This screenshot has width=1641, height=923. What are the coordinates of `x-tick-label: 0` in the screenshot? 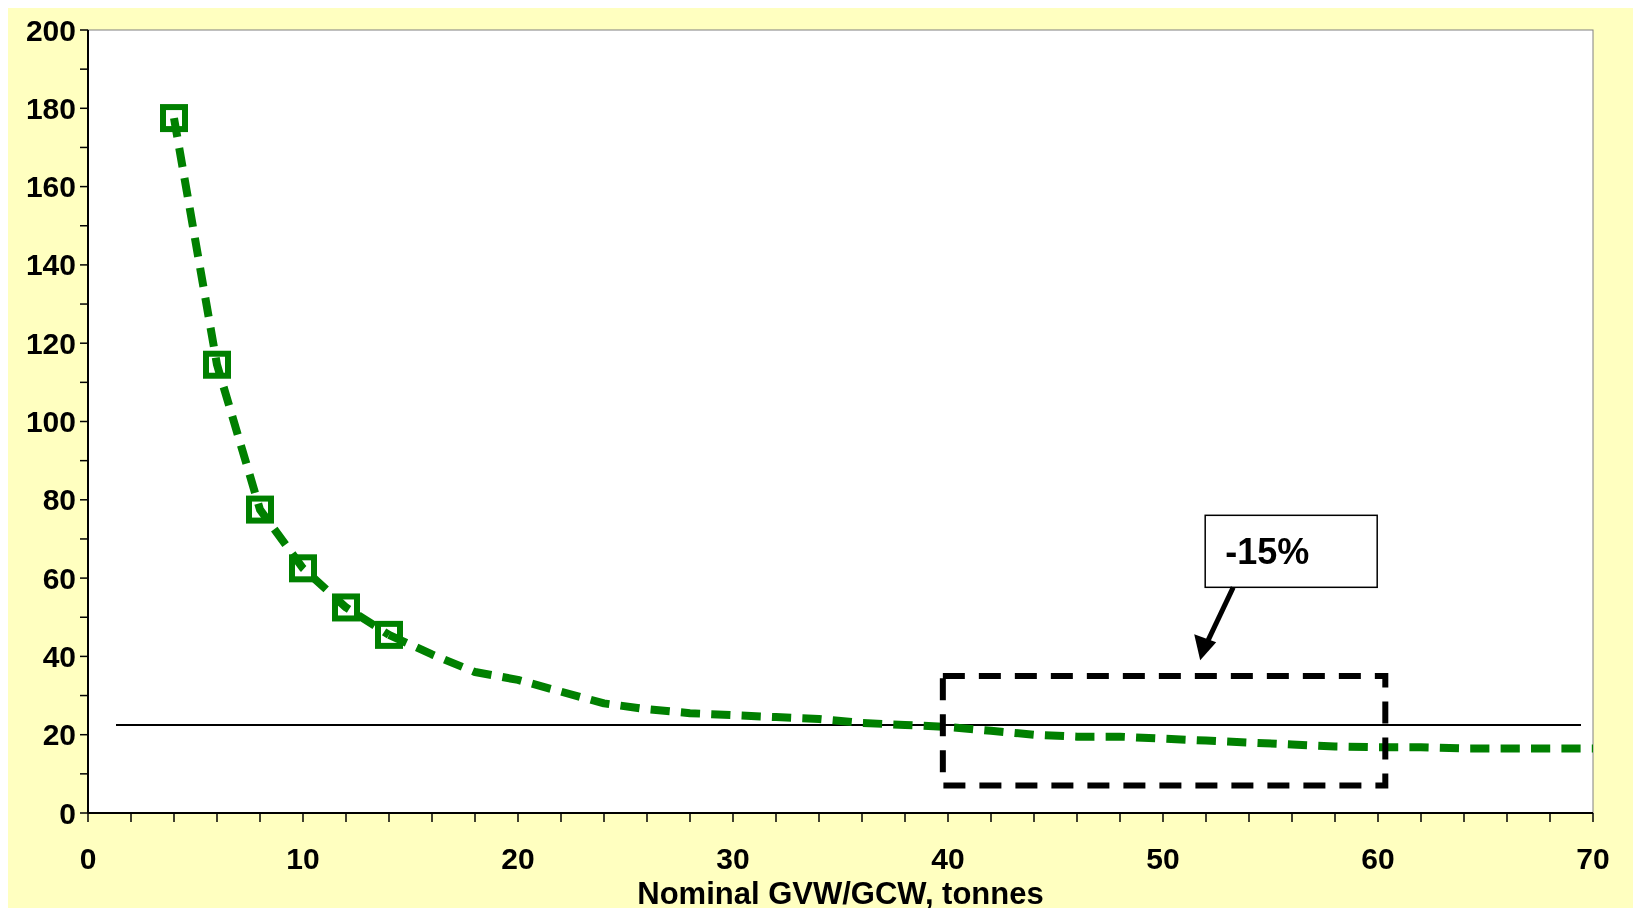 It's located at (88, 858).